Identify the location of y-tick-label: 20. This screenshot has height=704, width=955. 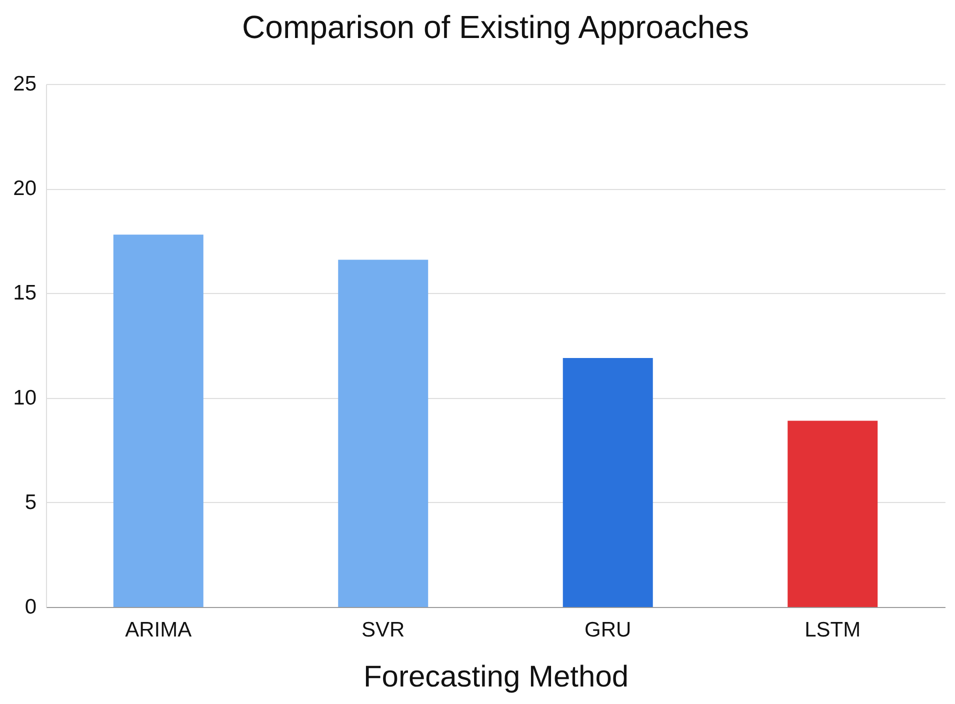
(24, 188).